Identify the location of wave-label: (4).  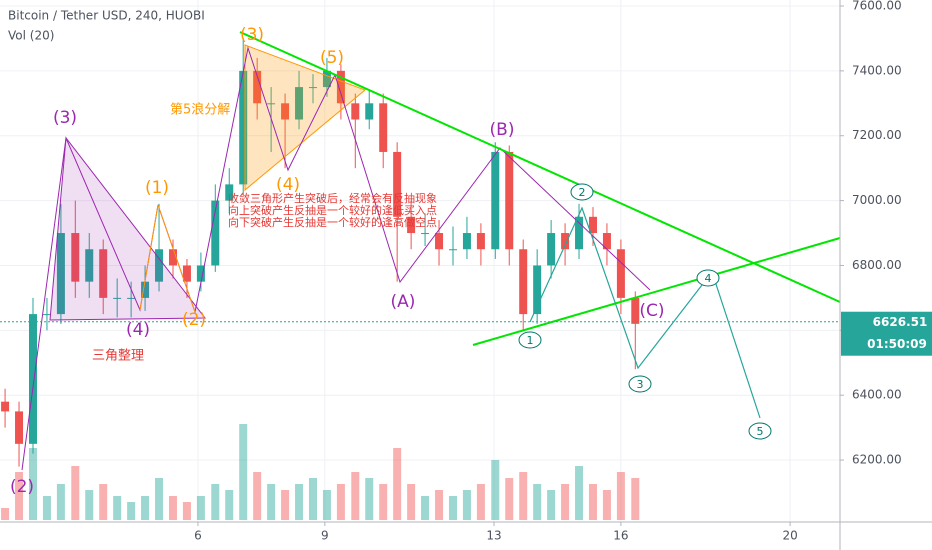
(138, 330).